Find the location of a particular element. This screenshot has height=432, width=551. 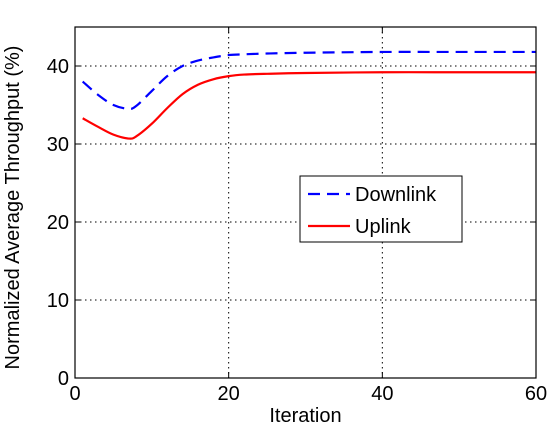

legend-box is located at coordinates (381, 209).